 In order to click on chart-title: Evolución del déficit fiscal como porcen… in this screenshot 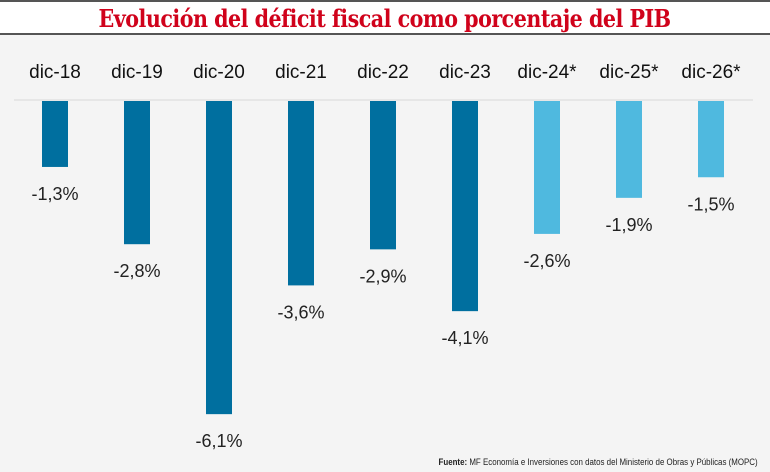, I will do `click(385, 18)`.